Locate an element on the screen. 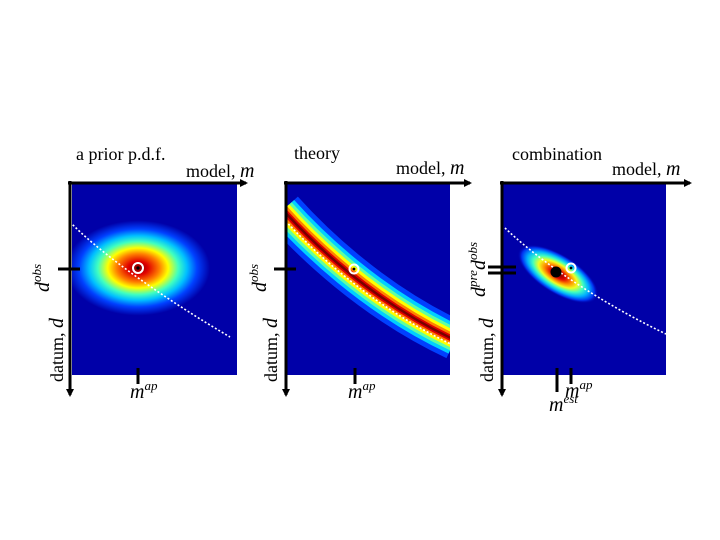 The width and height of the screenshot is (720, 540). theory-point-center is located at coordinates (354, 269).